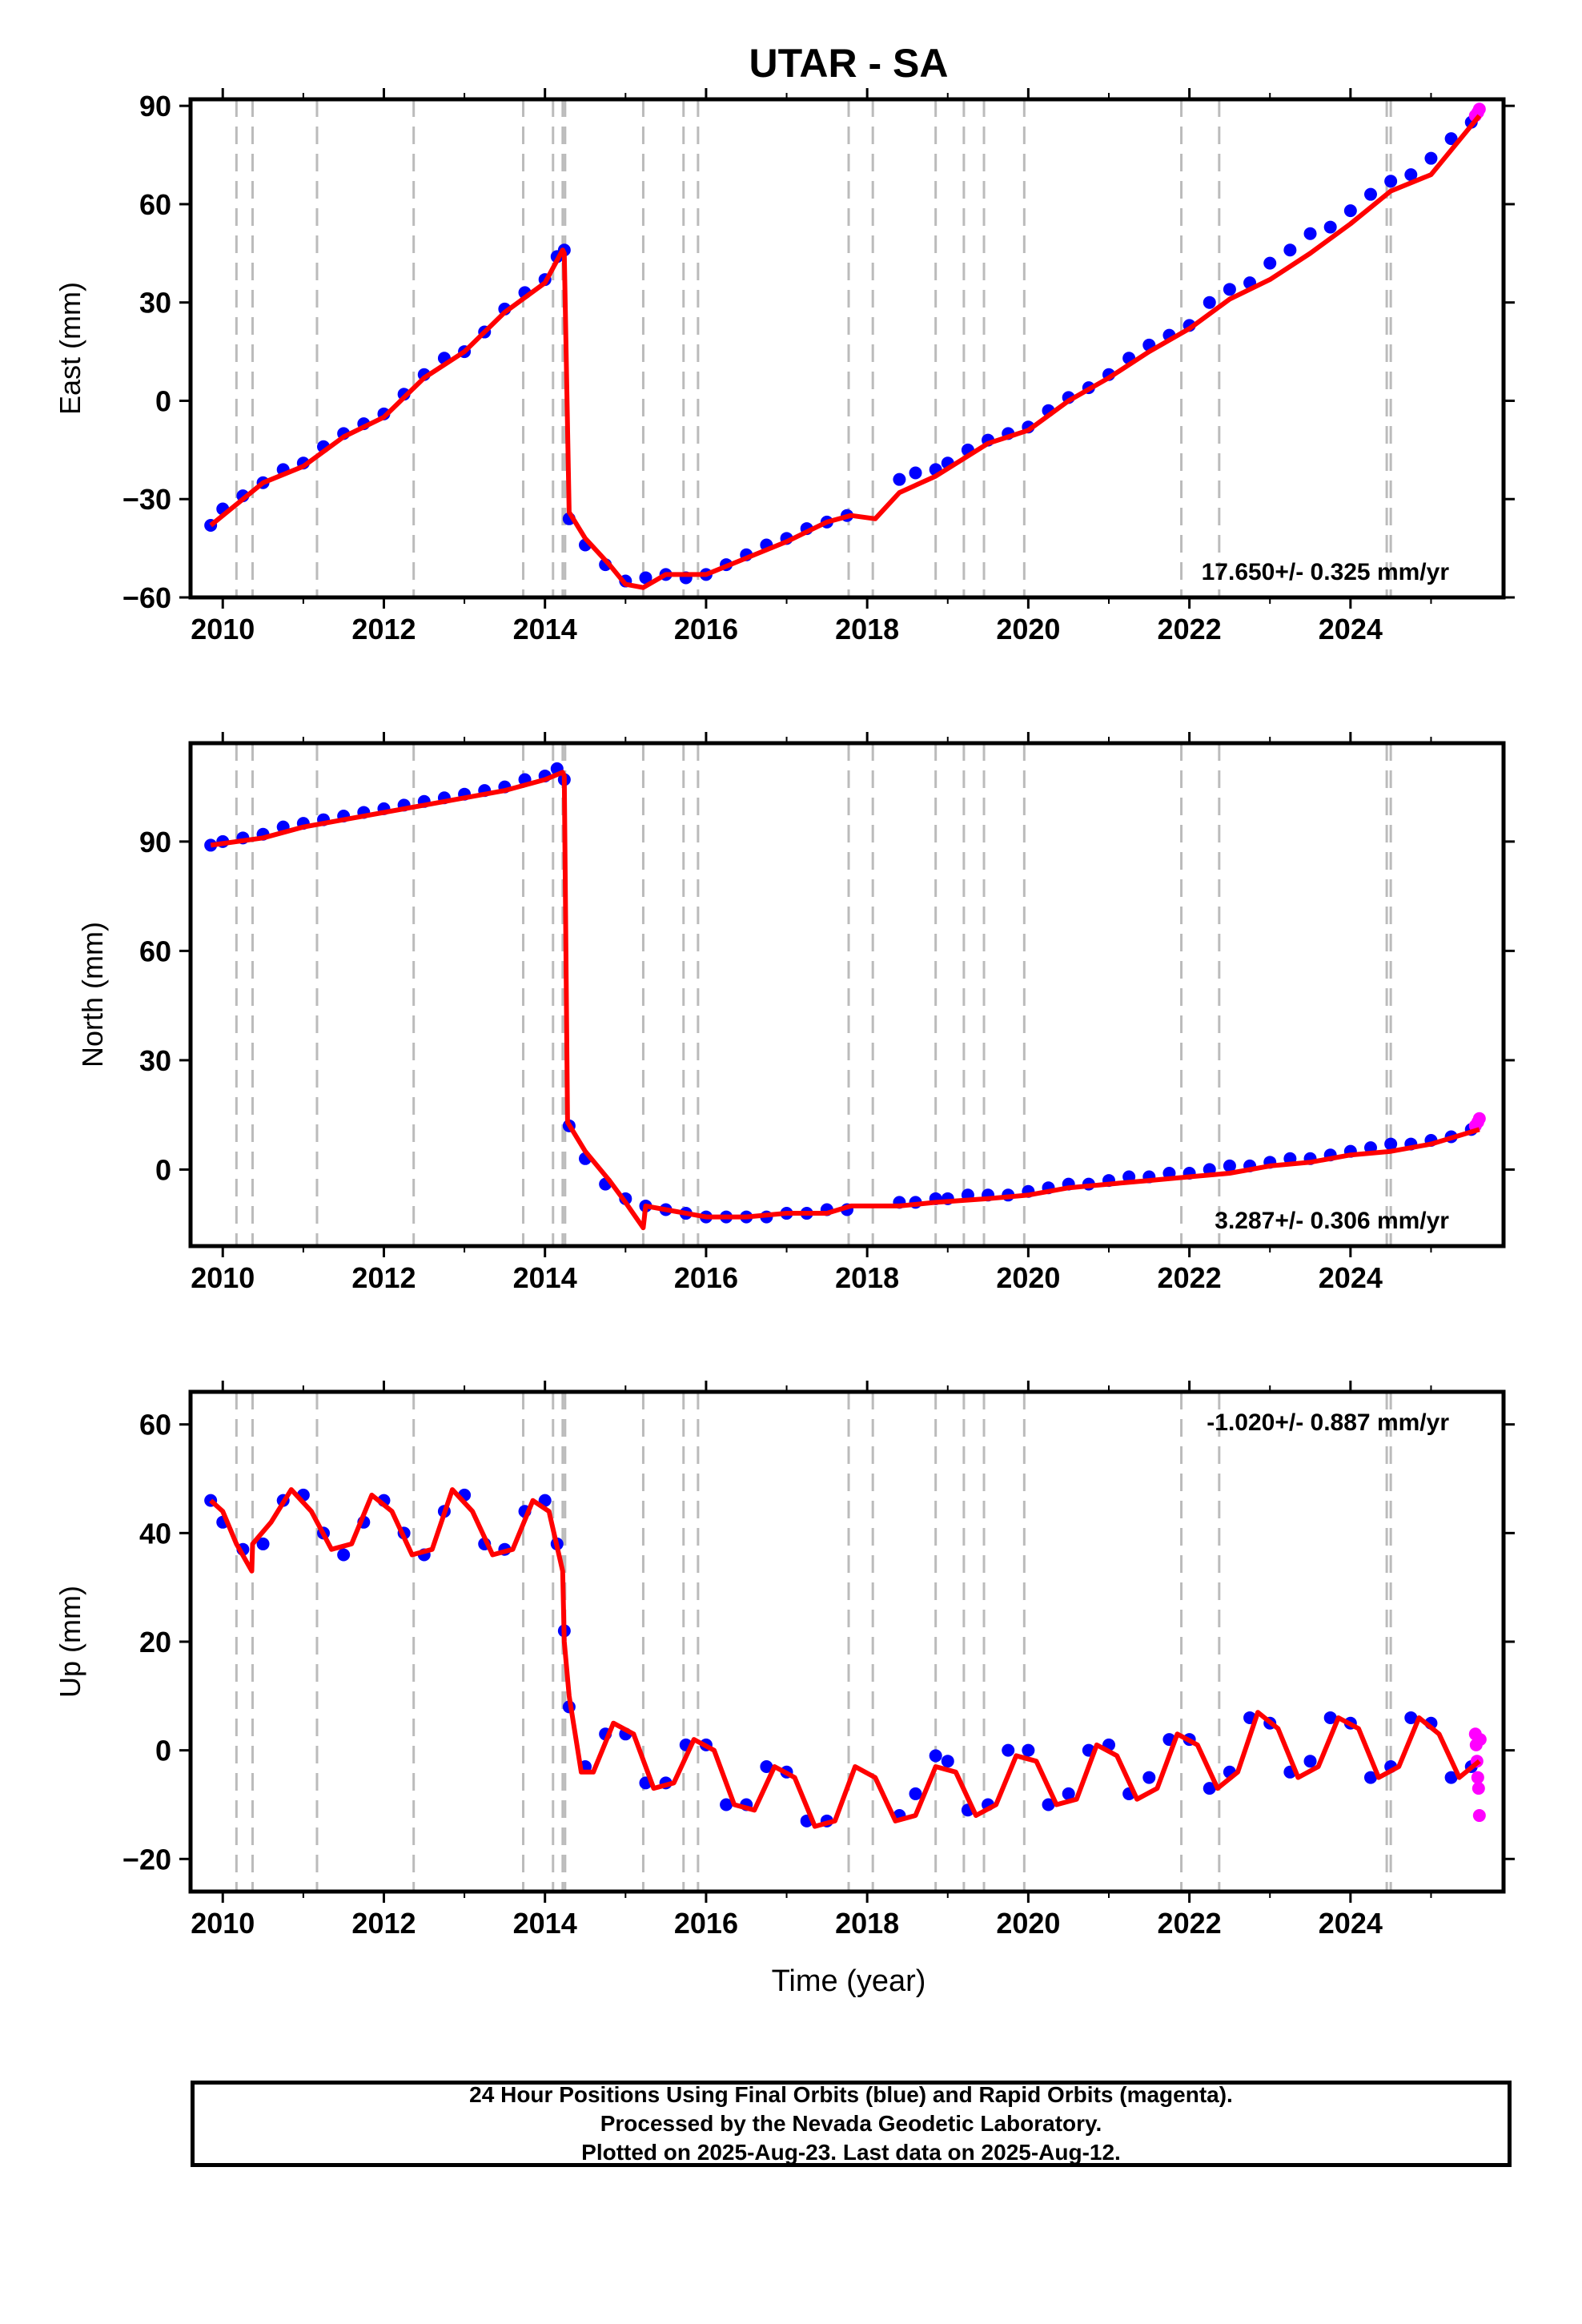 The height and width of the screenshot is (2324, 1582). What do you see at coordinates (70, 1642) in the screenshot?
I see `y-axis-title: Up (mm)` at bounding box center [70, 1642].